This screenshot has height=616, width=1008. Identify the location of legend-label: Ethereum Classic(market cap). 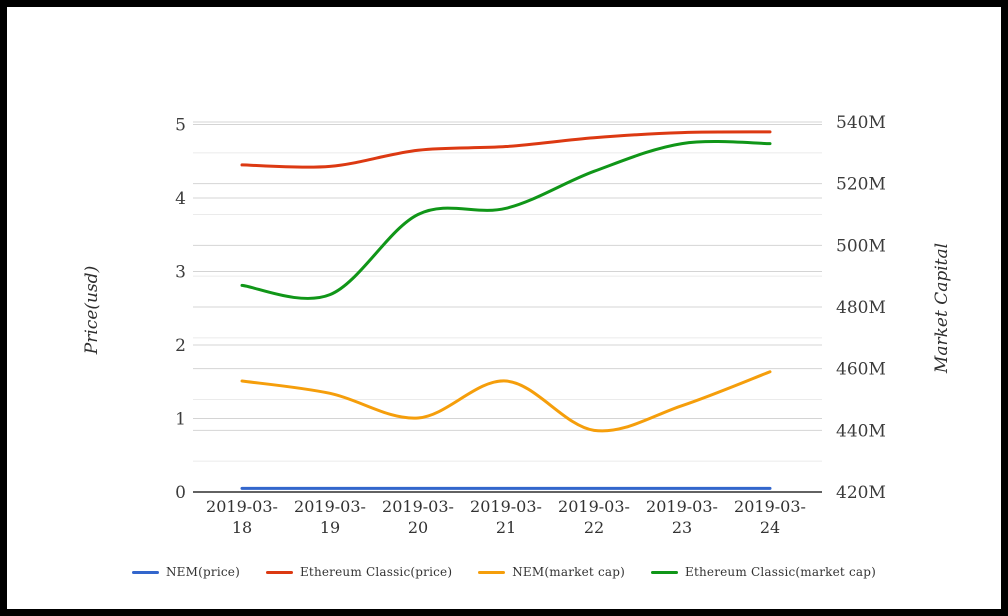
(780, 572).